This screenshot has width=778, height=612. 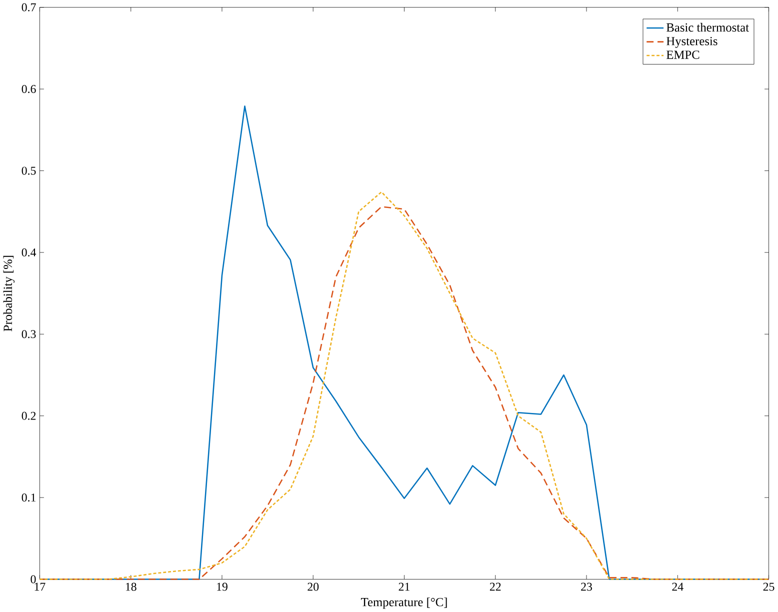 What do you see at coordinates (29, 334) in the screenshot?
I see `y-tick-label: 0.3` at bounding box center [29, 334].